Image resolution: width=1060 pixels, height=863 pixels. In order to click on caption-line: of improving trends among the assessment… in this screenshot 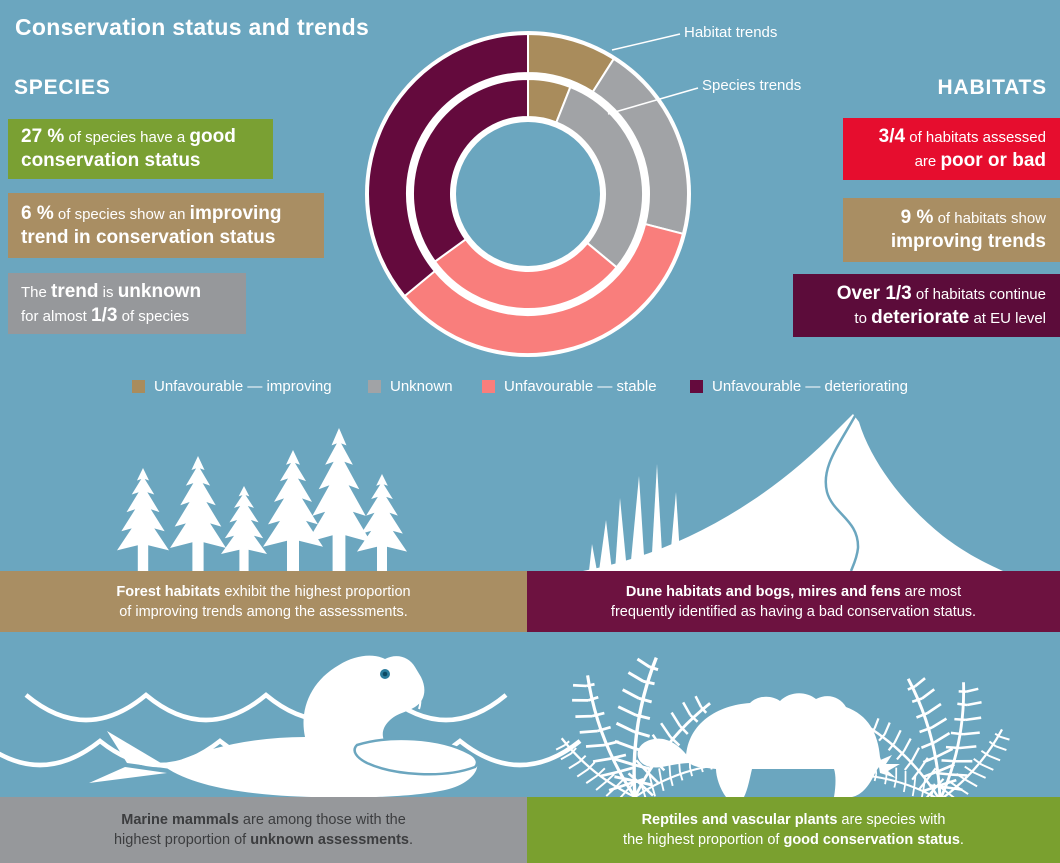, I will do `click(263, 611)`.